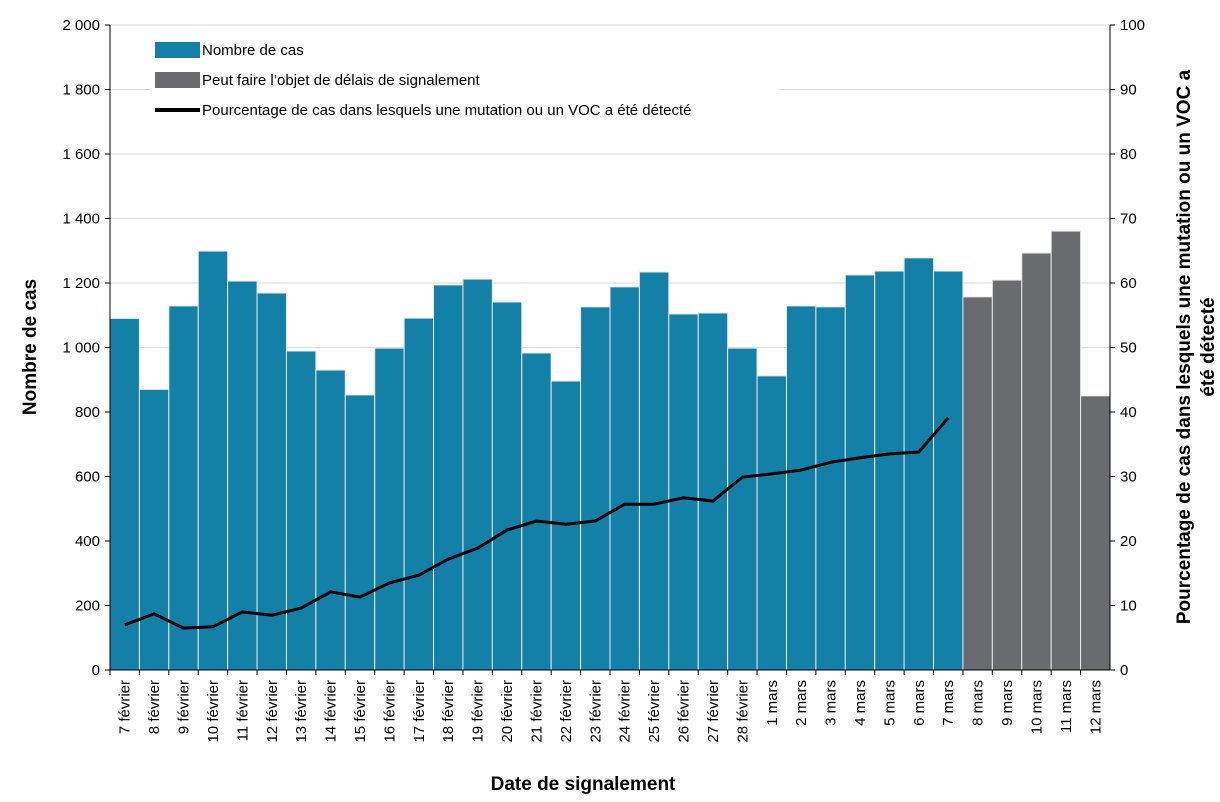 The width and height of the screenshot is (1220, 802). I want to click on x-tick-label: 16 février, so click(389, 711).